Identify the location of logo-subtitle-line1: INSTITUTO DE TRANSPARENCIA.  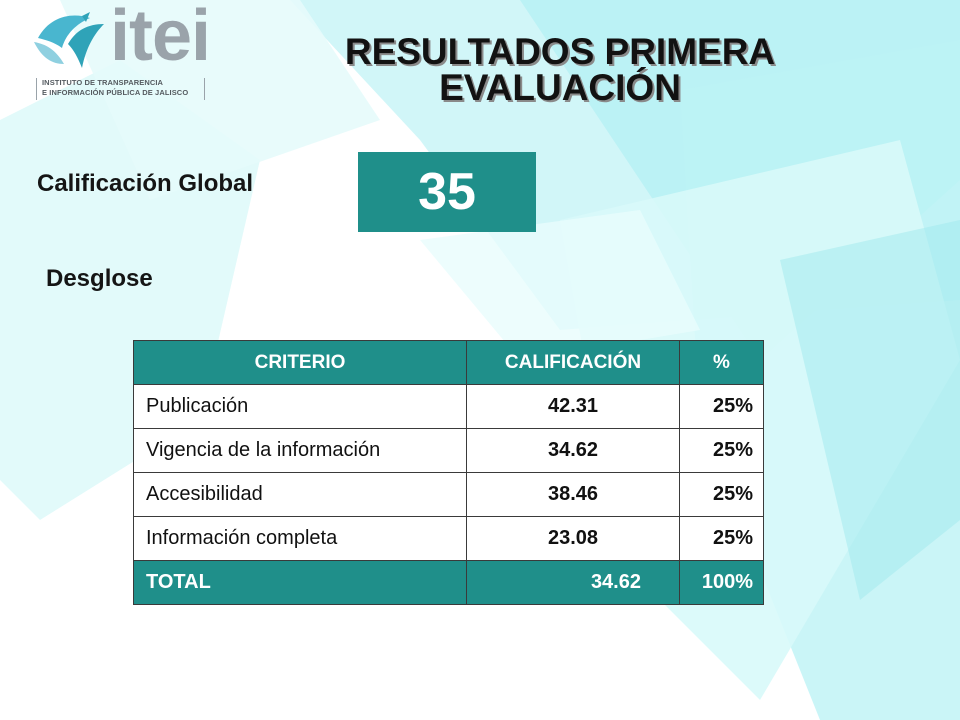
(103, 82).